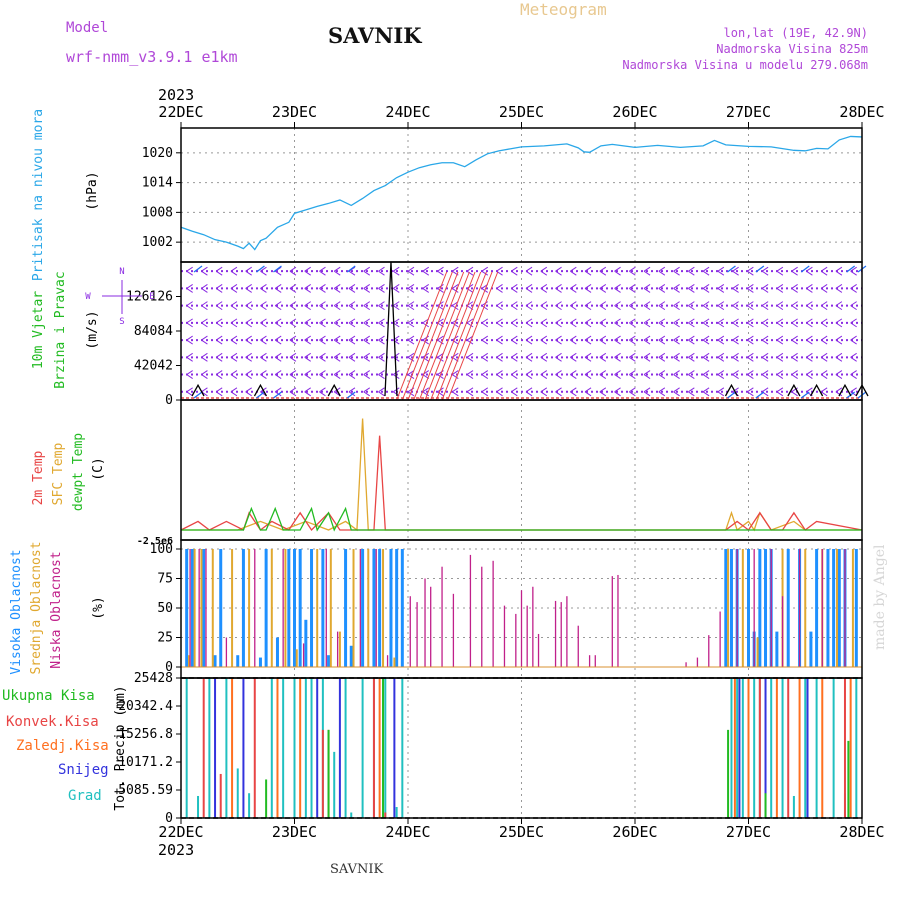  What do you see at coordinates (153, 678) in the screenshot?
I see `precip-tick-label: 25428` at bounding box center [153, 678].